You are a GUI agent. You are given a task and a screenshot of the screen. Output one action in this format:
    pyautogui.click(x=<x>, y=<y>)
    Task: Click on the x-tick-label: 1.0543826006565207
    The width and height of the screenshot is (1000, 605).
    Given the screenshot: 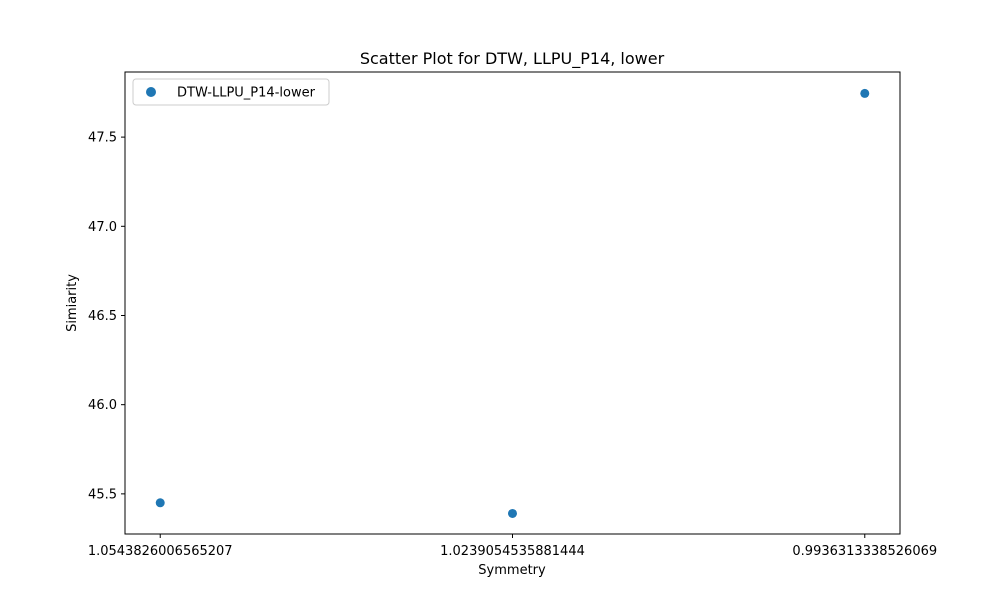 What is the action you would take?
    pyautogui.click(x=160, y=551)
    